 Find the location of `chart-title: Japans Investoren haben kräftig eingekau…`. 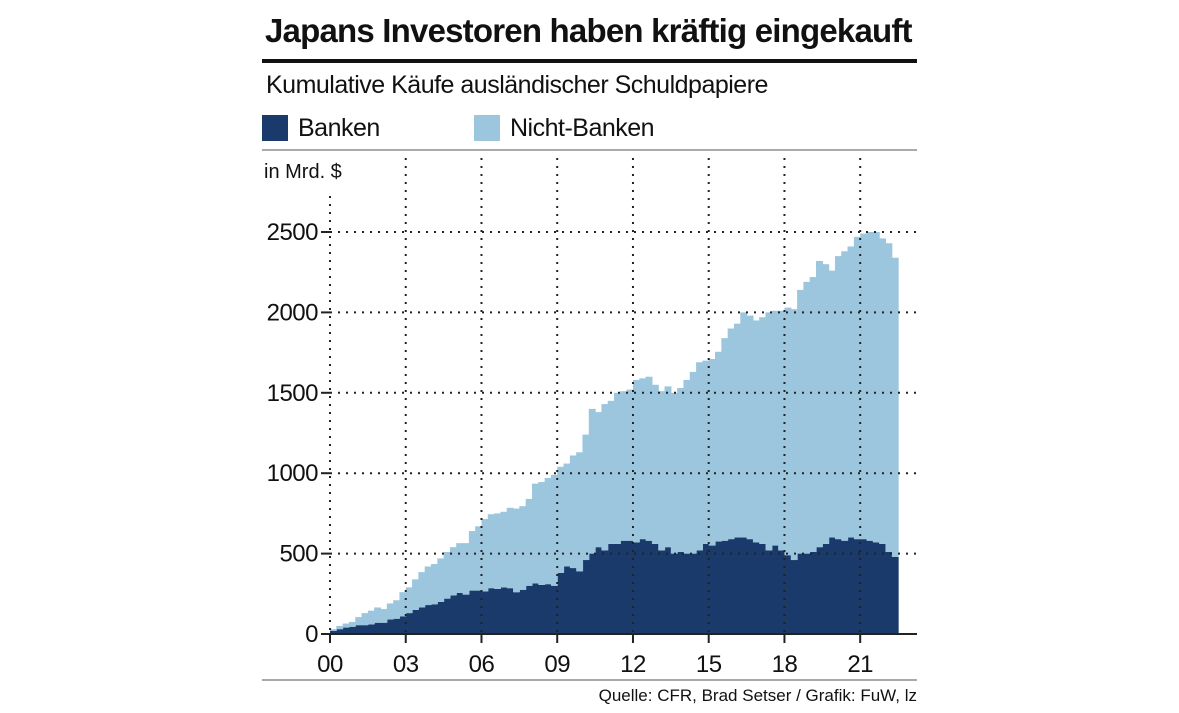

chart-title: Japans Investoren haben kräftig eingekau… is located at coordinates (589, 30).